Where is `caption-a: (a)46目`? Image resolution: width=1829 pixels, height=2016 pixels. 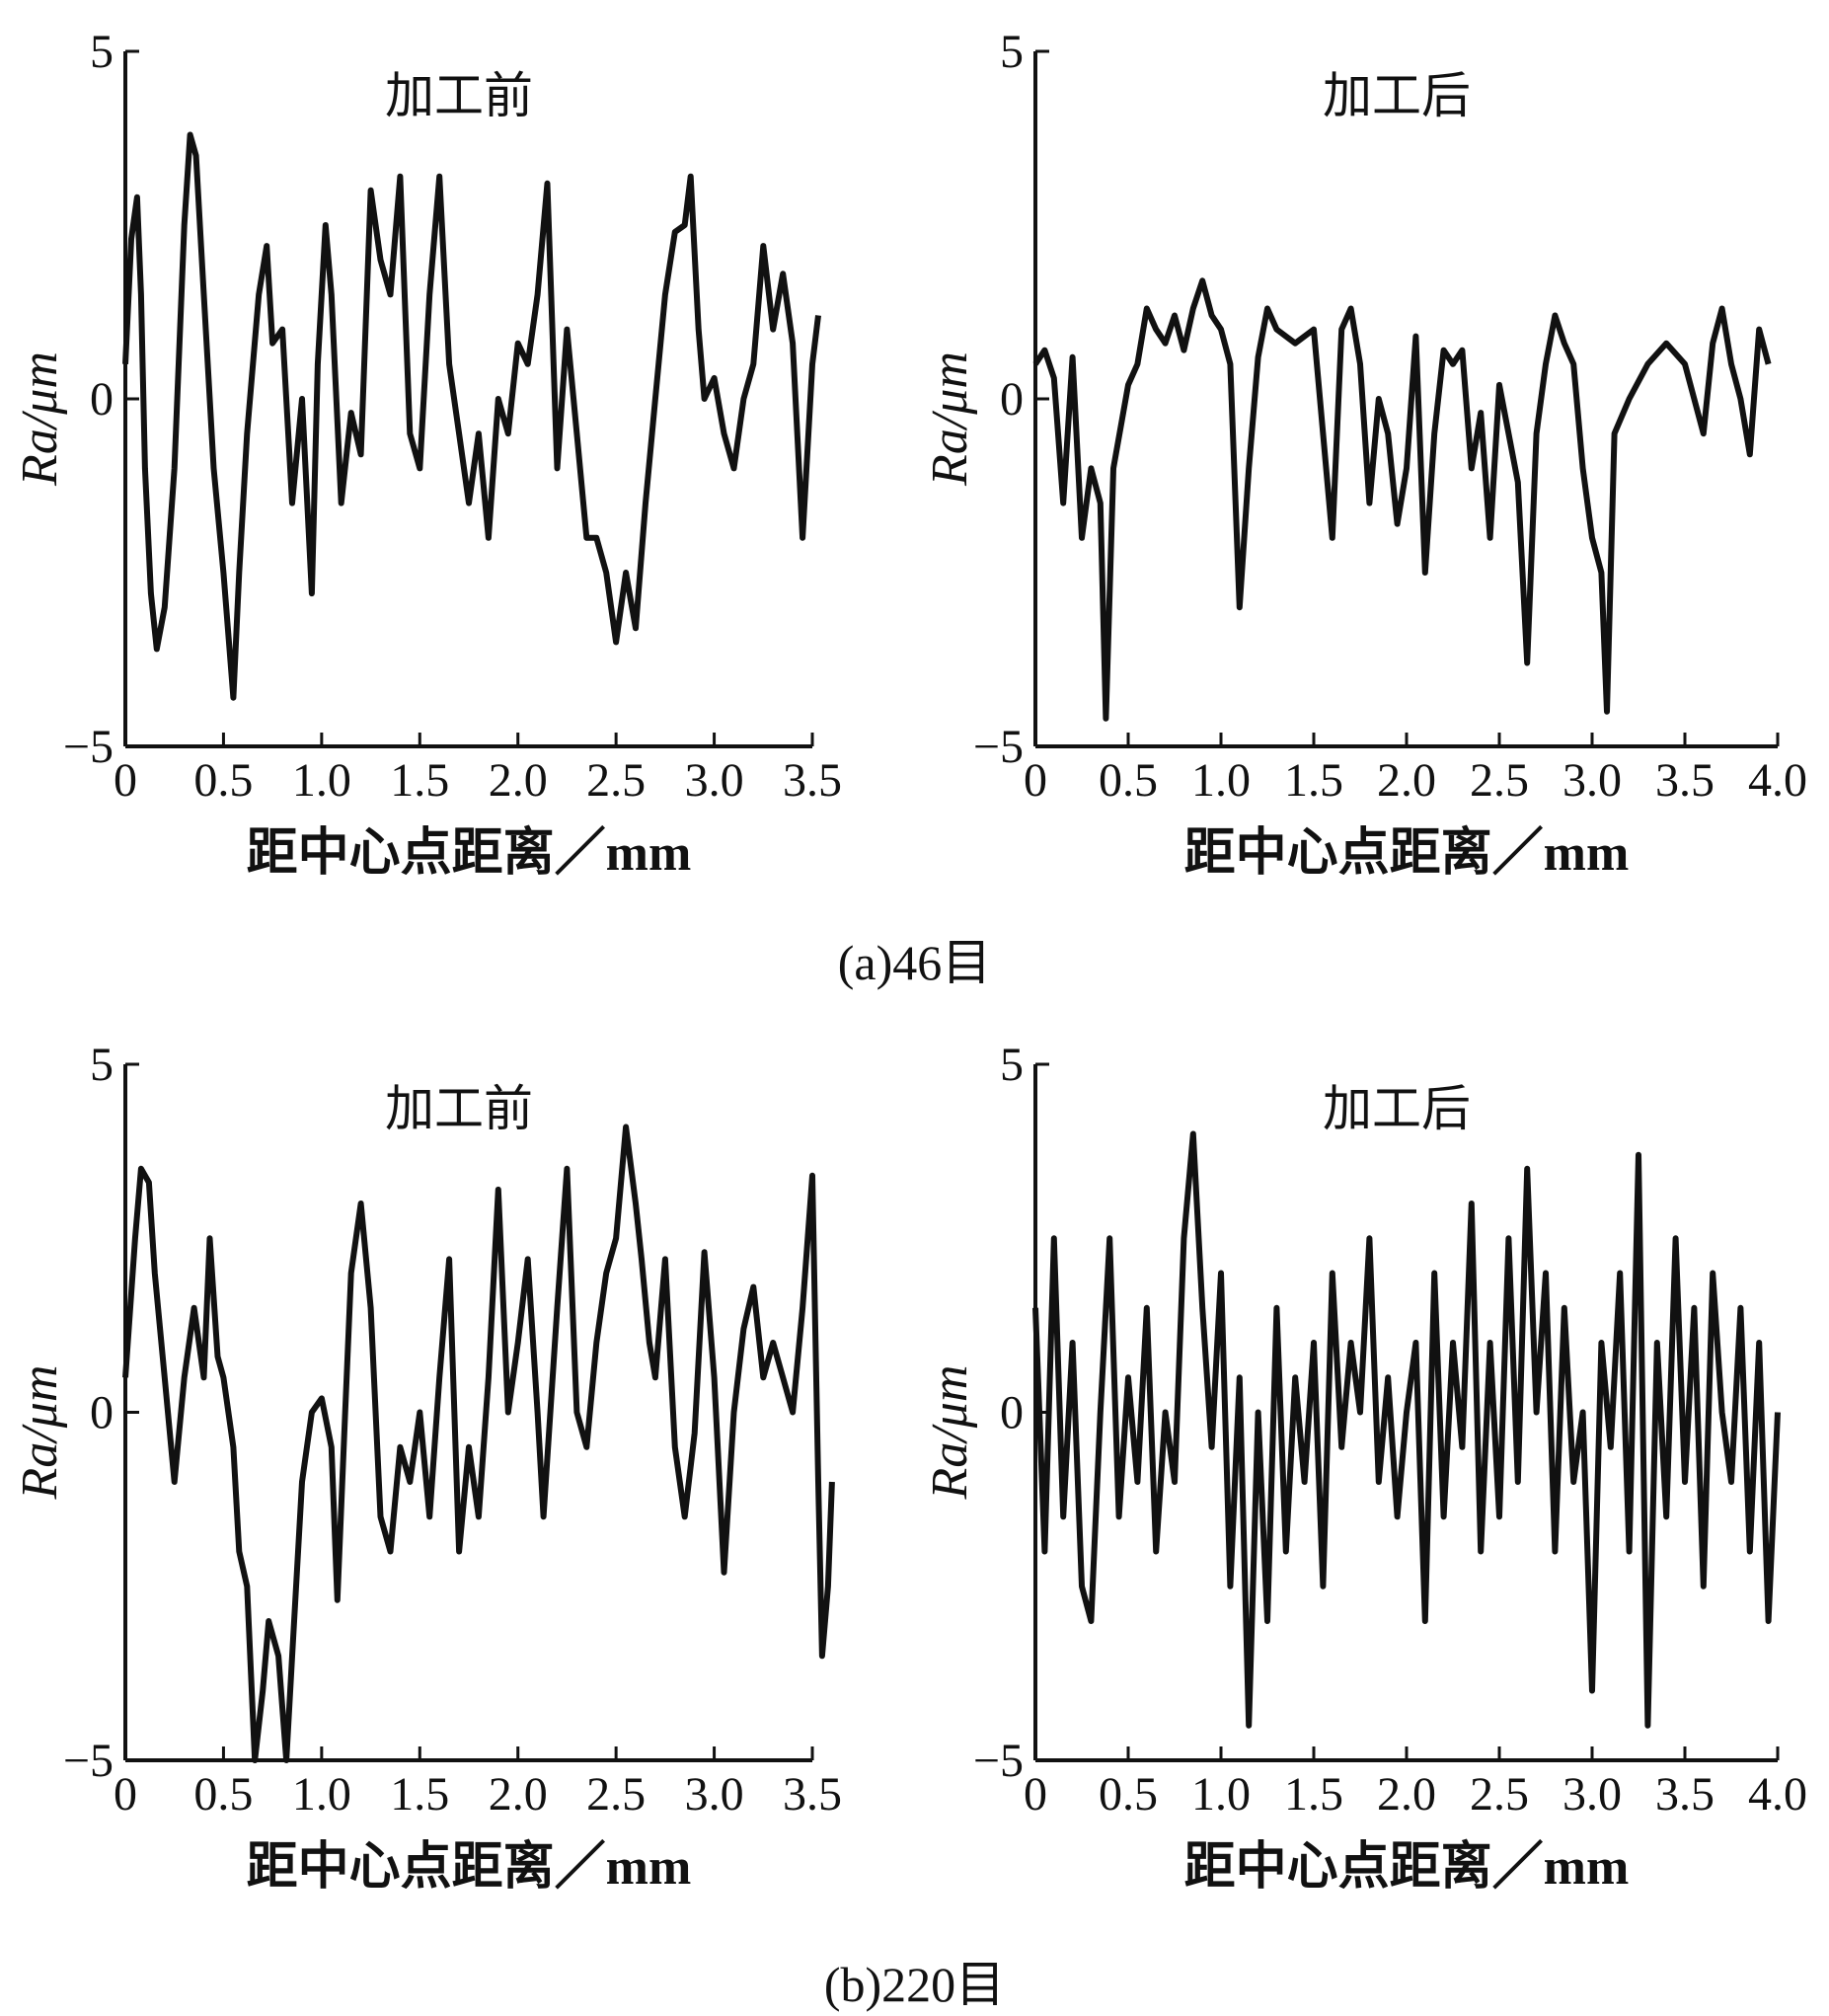 caption-a: (a)46目 is located at coordinates (914, 962).